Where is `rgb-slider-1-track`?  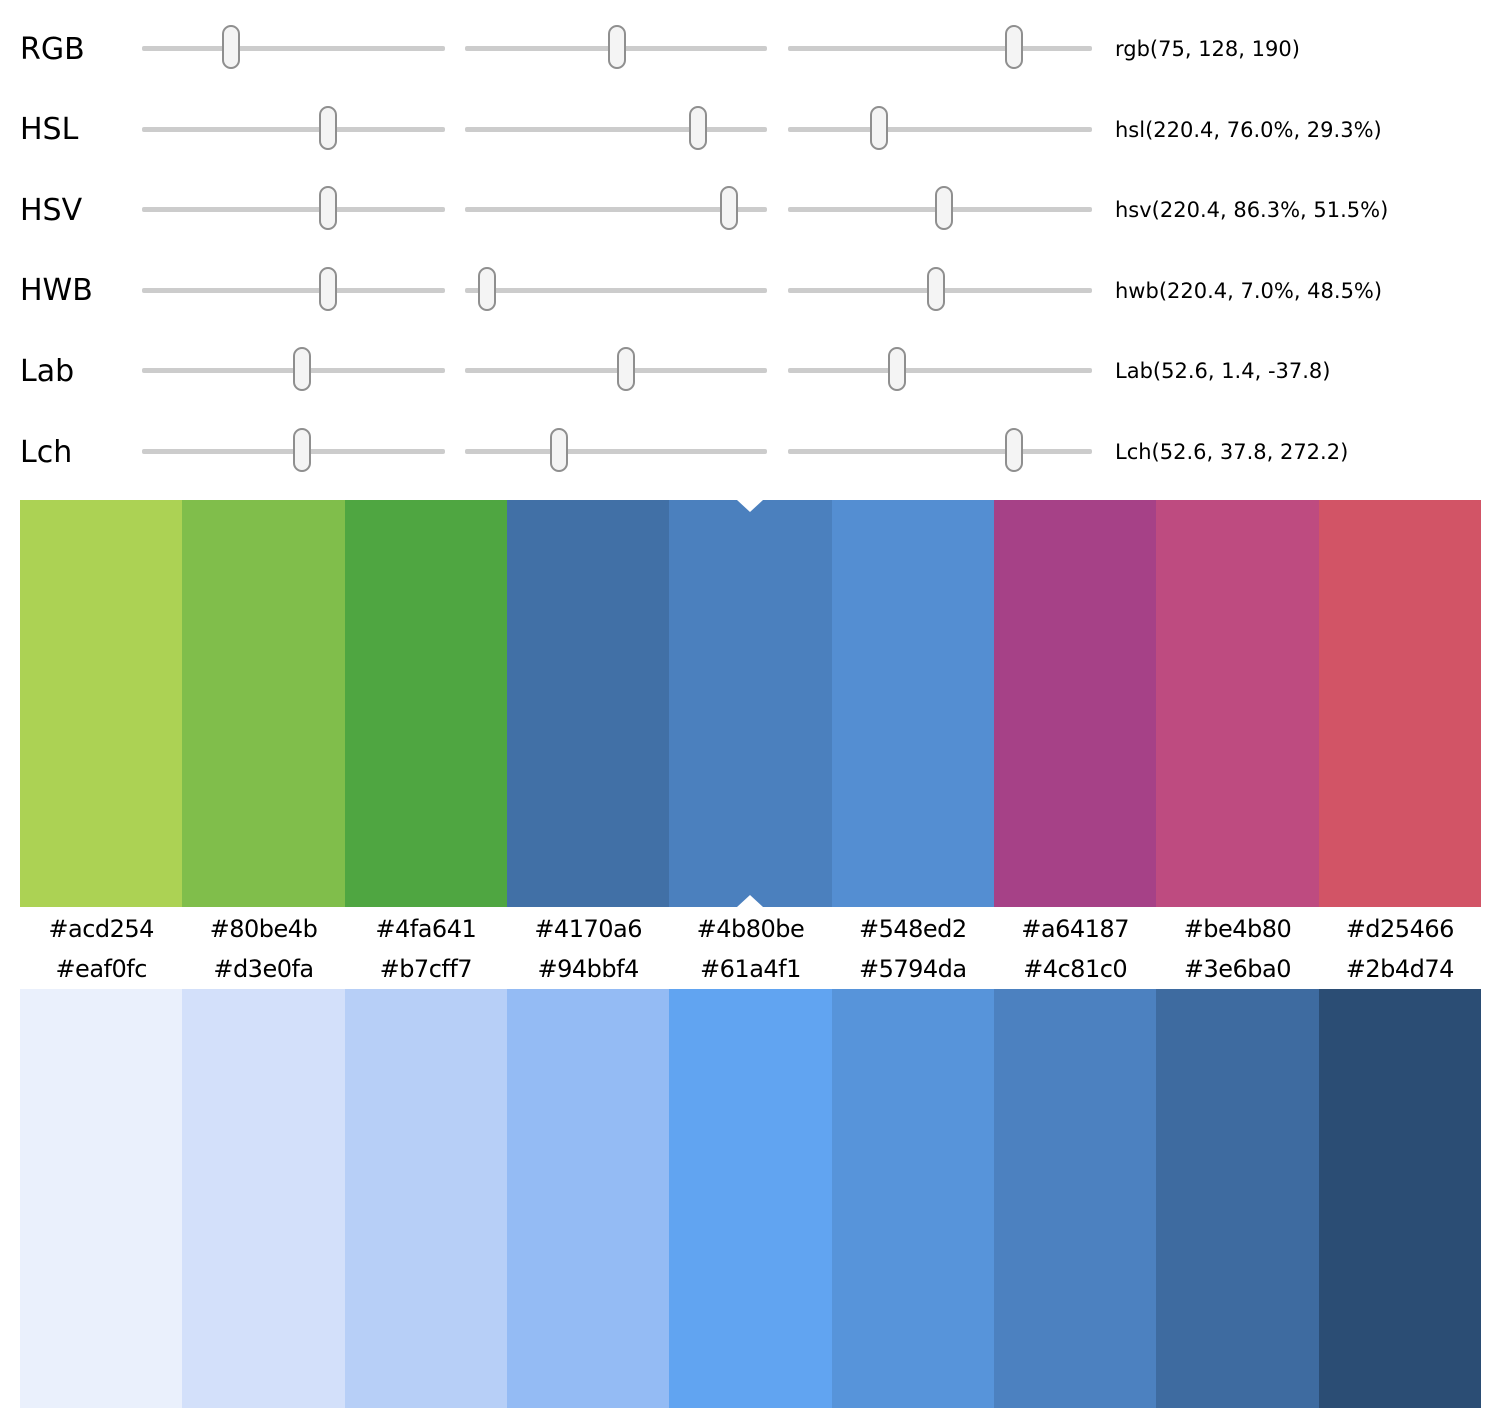 rgb-slider-1-track is located at coordinates (293, 47).